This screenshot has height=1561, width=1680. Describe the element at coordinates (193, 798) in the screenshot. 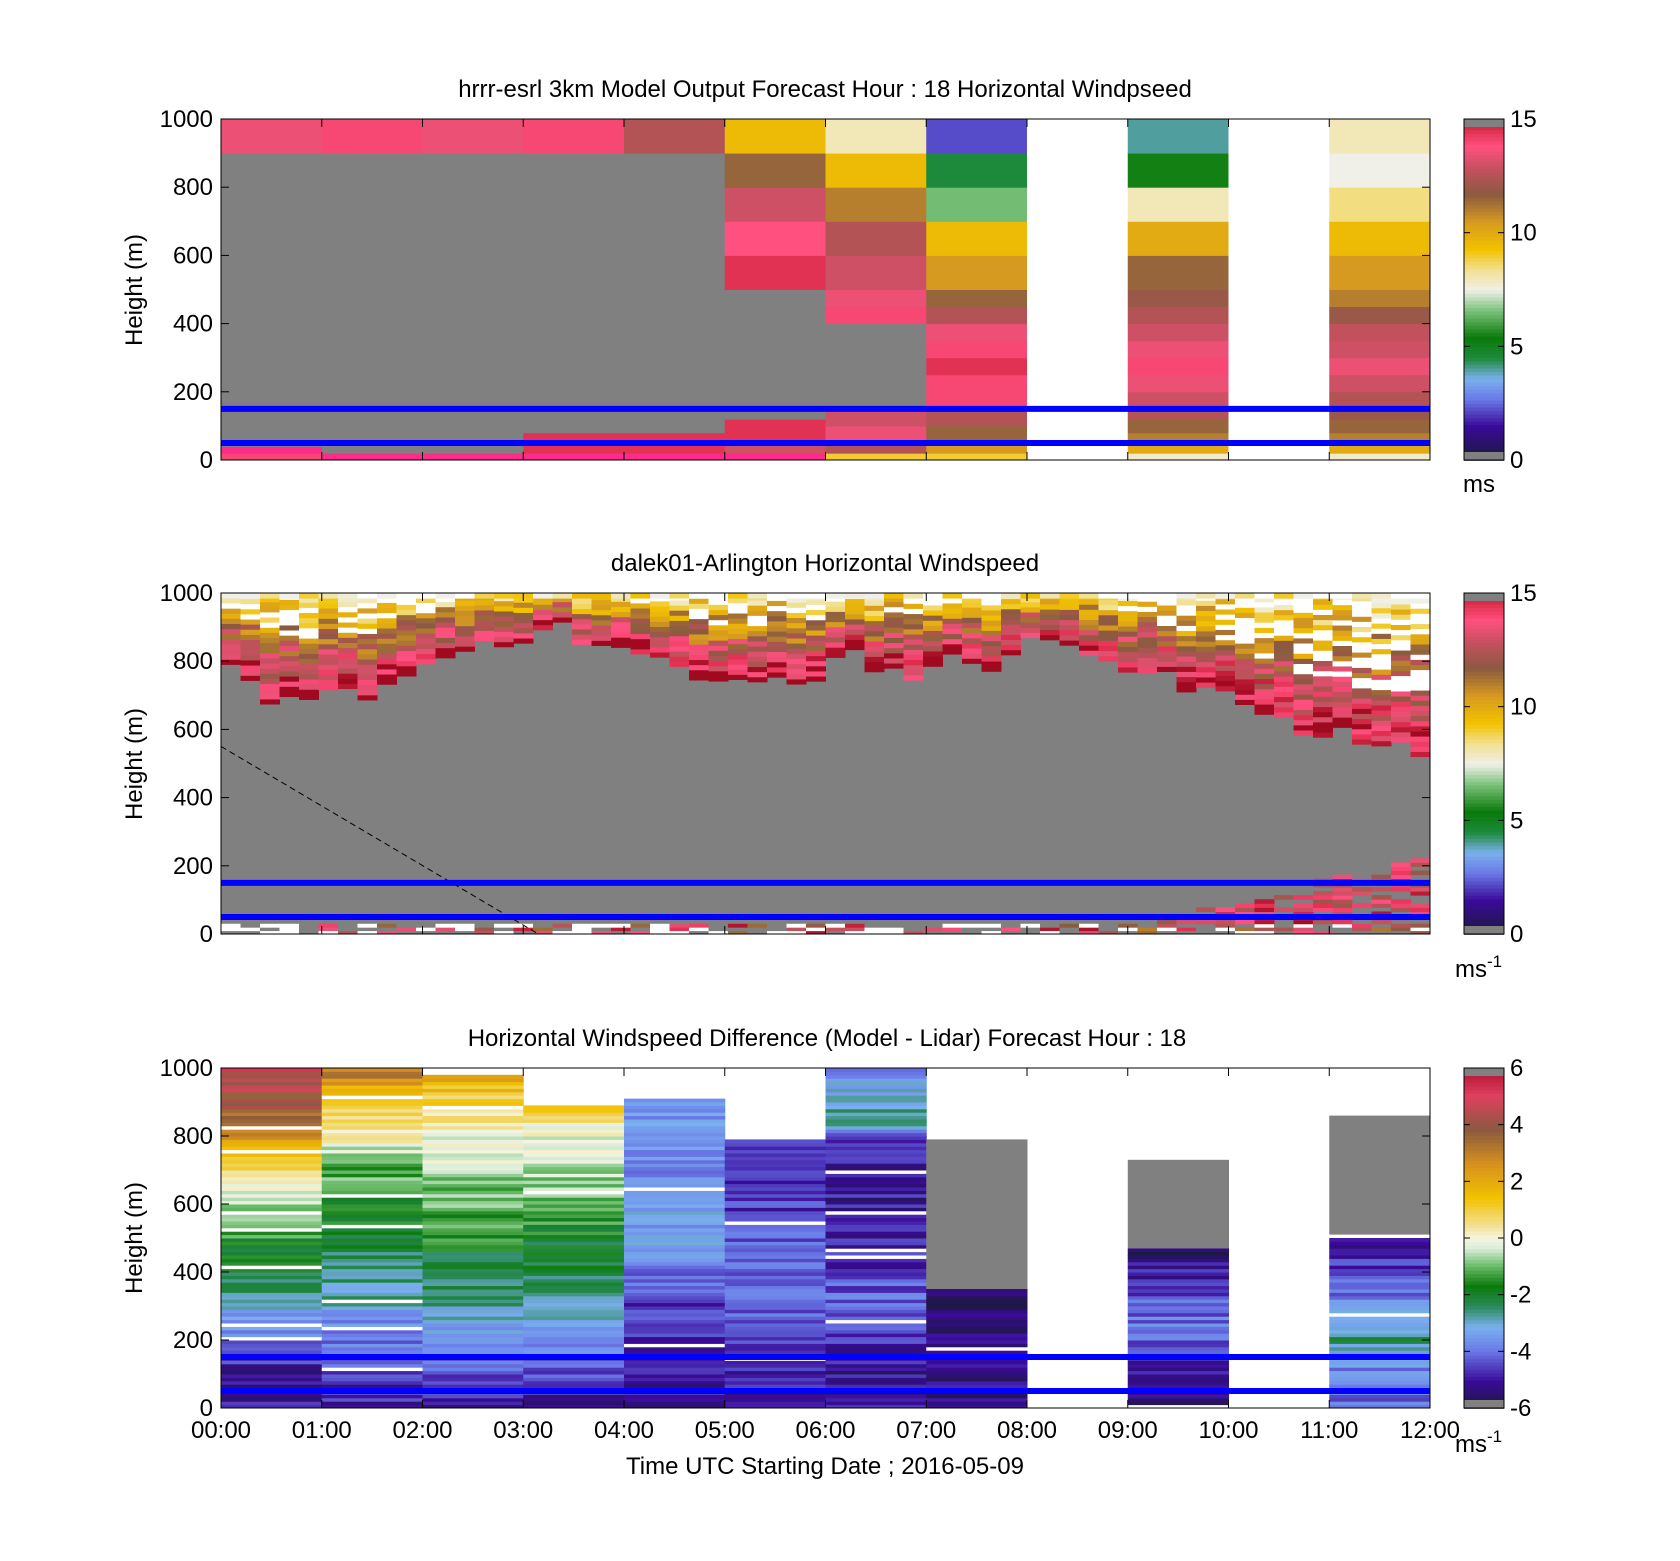

I see `y-tick-label-lidar-400: 400` at that location.